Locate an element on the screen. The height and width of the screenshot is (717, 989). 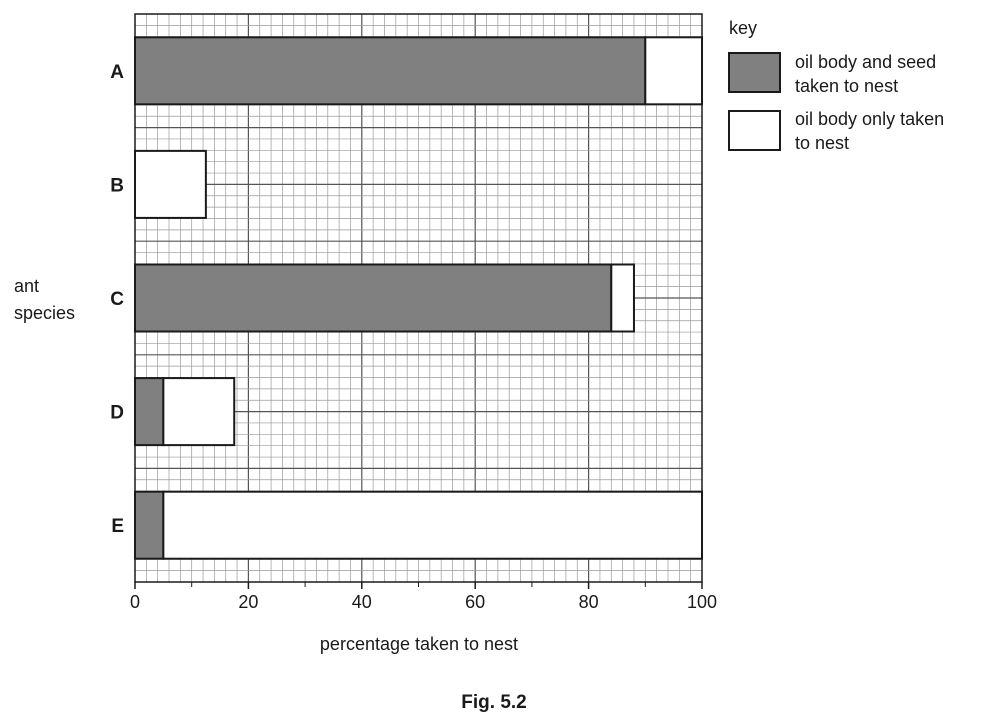
legend-title: key is located at coordinates (743, 28).